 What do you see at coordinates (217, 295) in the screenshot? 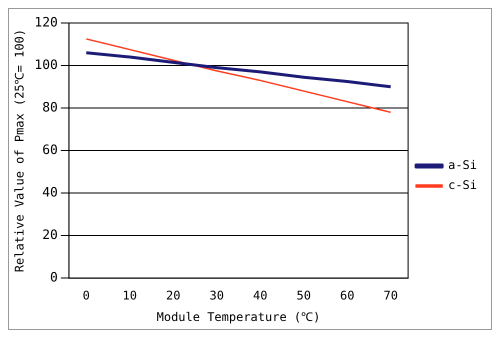
I see `x-tick-label: 30` at bounding box center [217, 295].